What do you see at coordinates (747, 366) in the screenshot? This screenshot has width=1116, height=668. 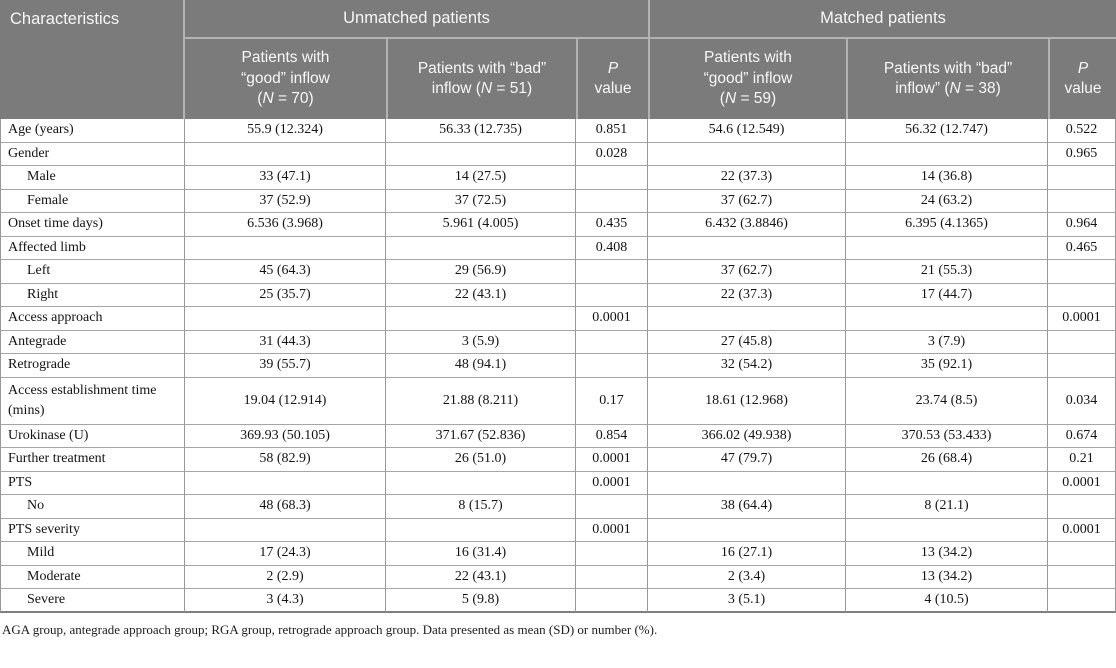 I see `value-cell: 32 (54.2)` at bounding box center [747, 366].